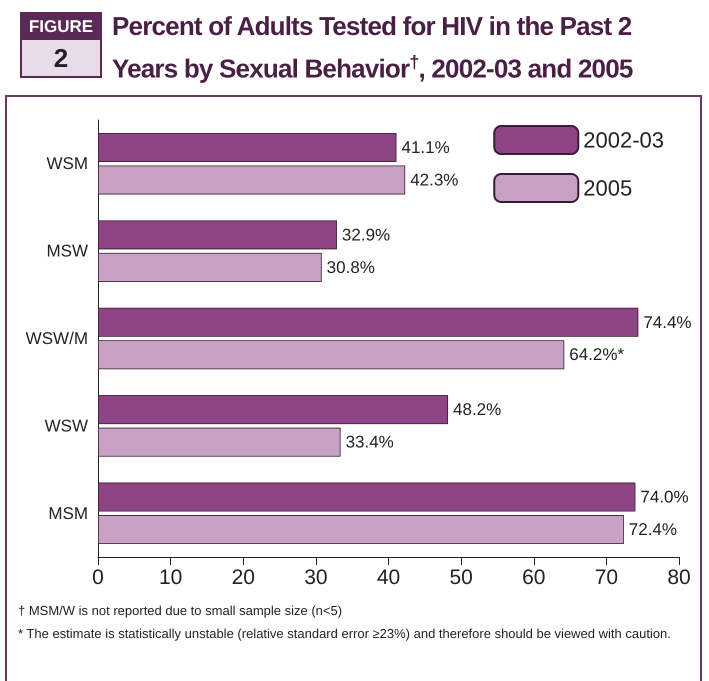 Image resolution: width=709 pixels, height=681 pixels. I want to click on data-label: 42.3%, so click(434, 180).